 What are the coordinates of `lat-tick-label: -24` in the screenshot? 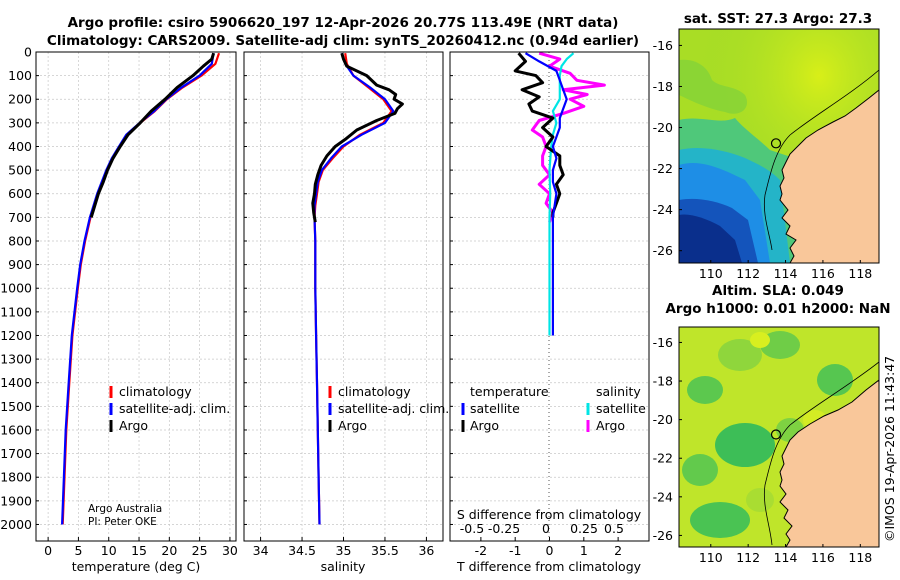 It's located at (663, 496).